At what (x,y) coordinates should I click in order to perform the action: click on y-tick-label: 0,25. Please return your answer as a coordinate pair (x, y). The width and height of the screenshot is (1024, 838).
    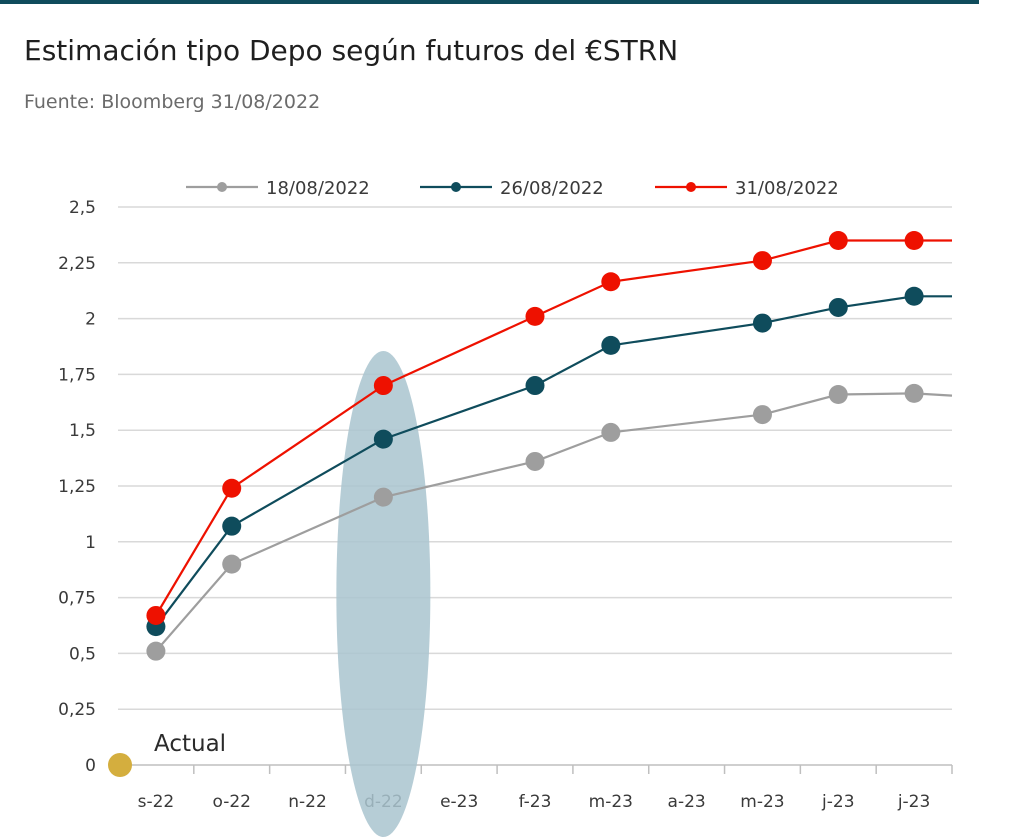
    Looking at the image, I should click on (77, 710).